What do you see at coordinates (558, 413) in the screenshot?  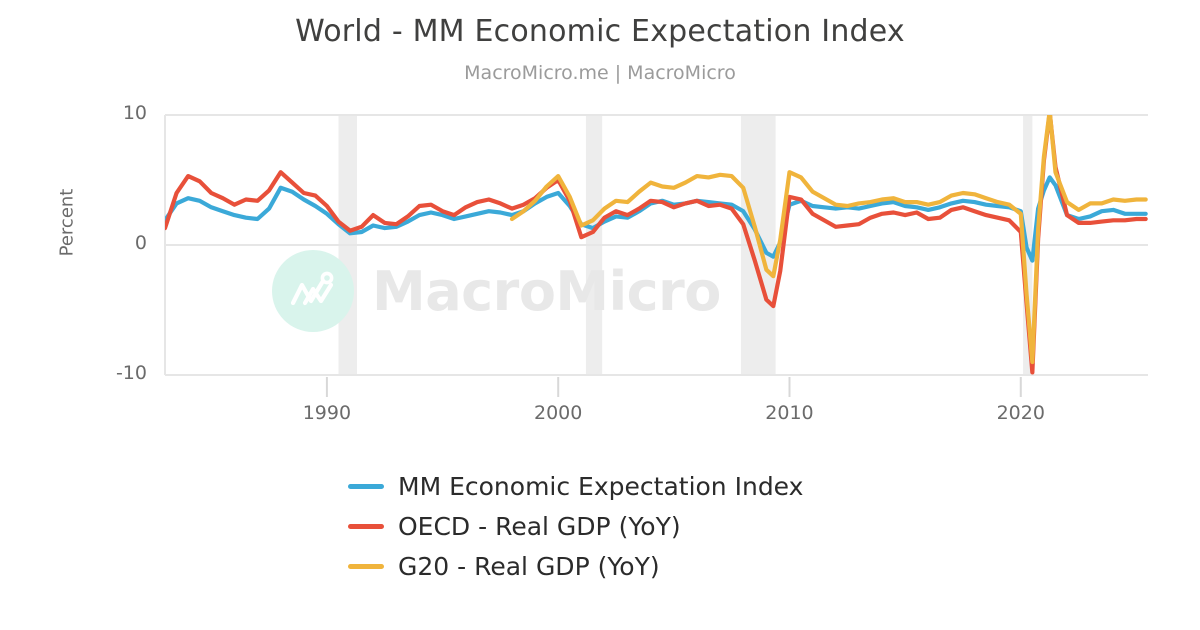 I see `x-tick-label: 2000` at bounding box center [558, 413].